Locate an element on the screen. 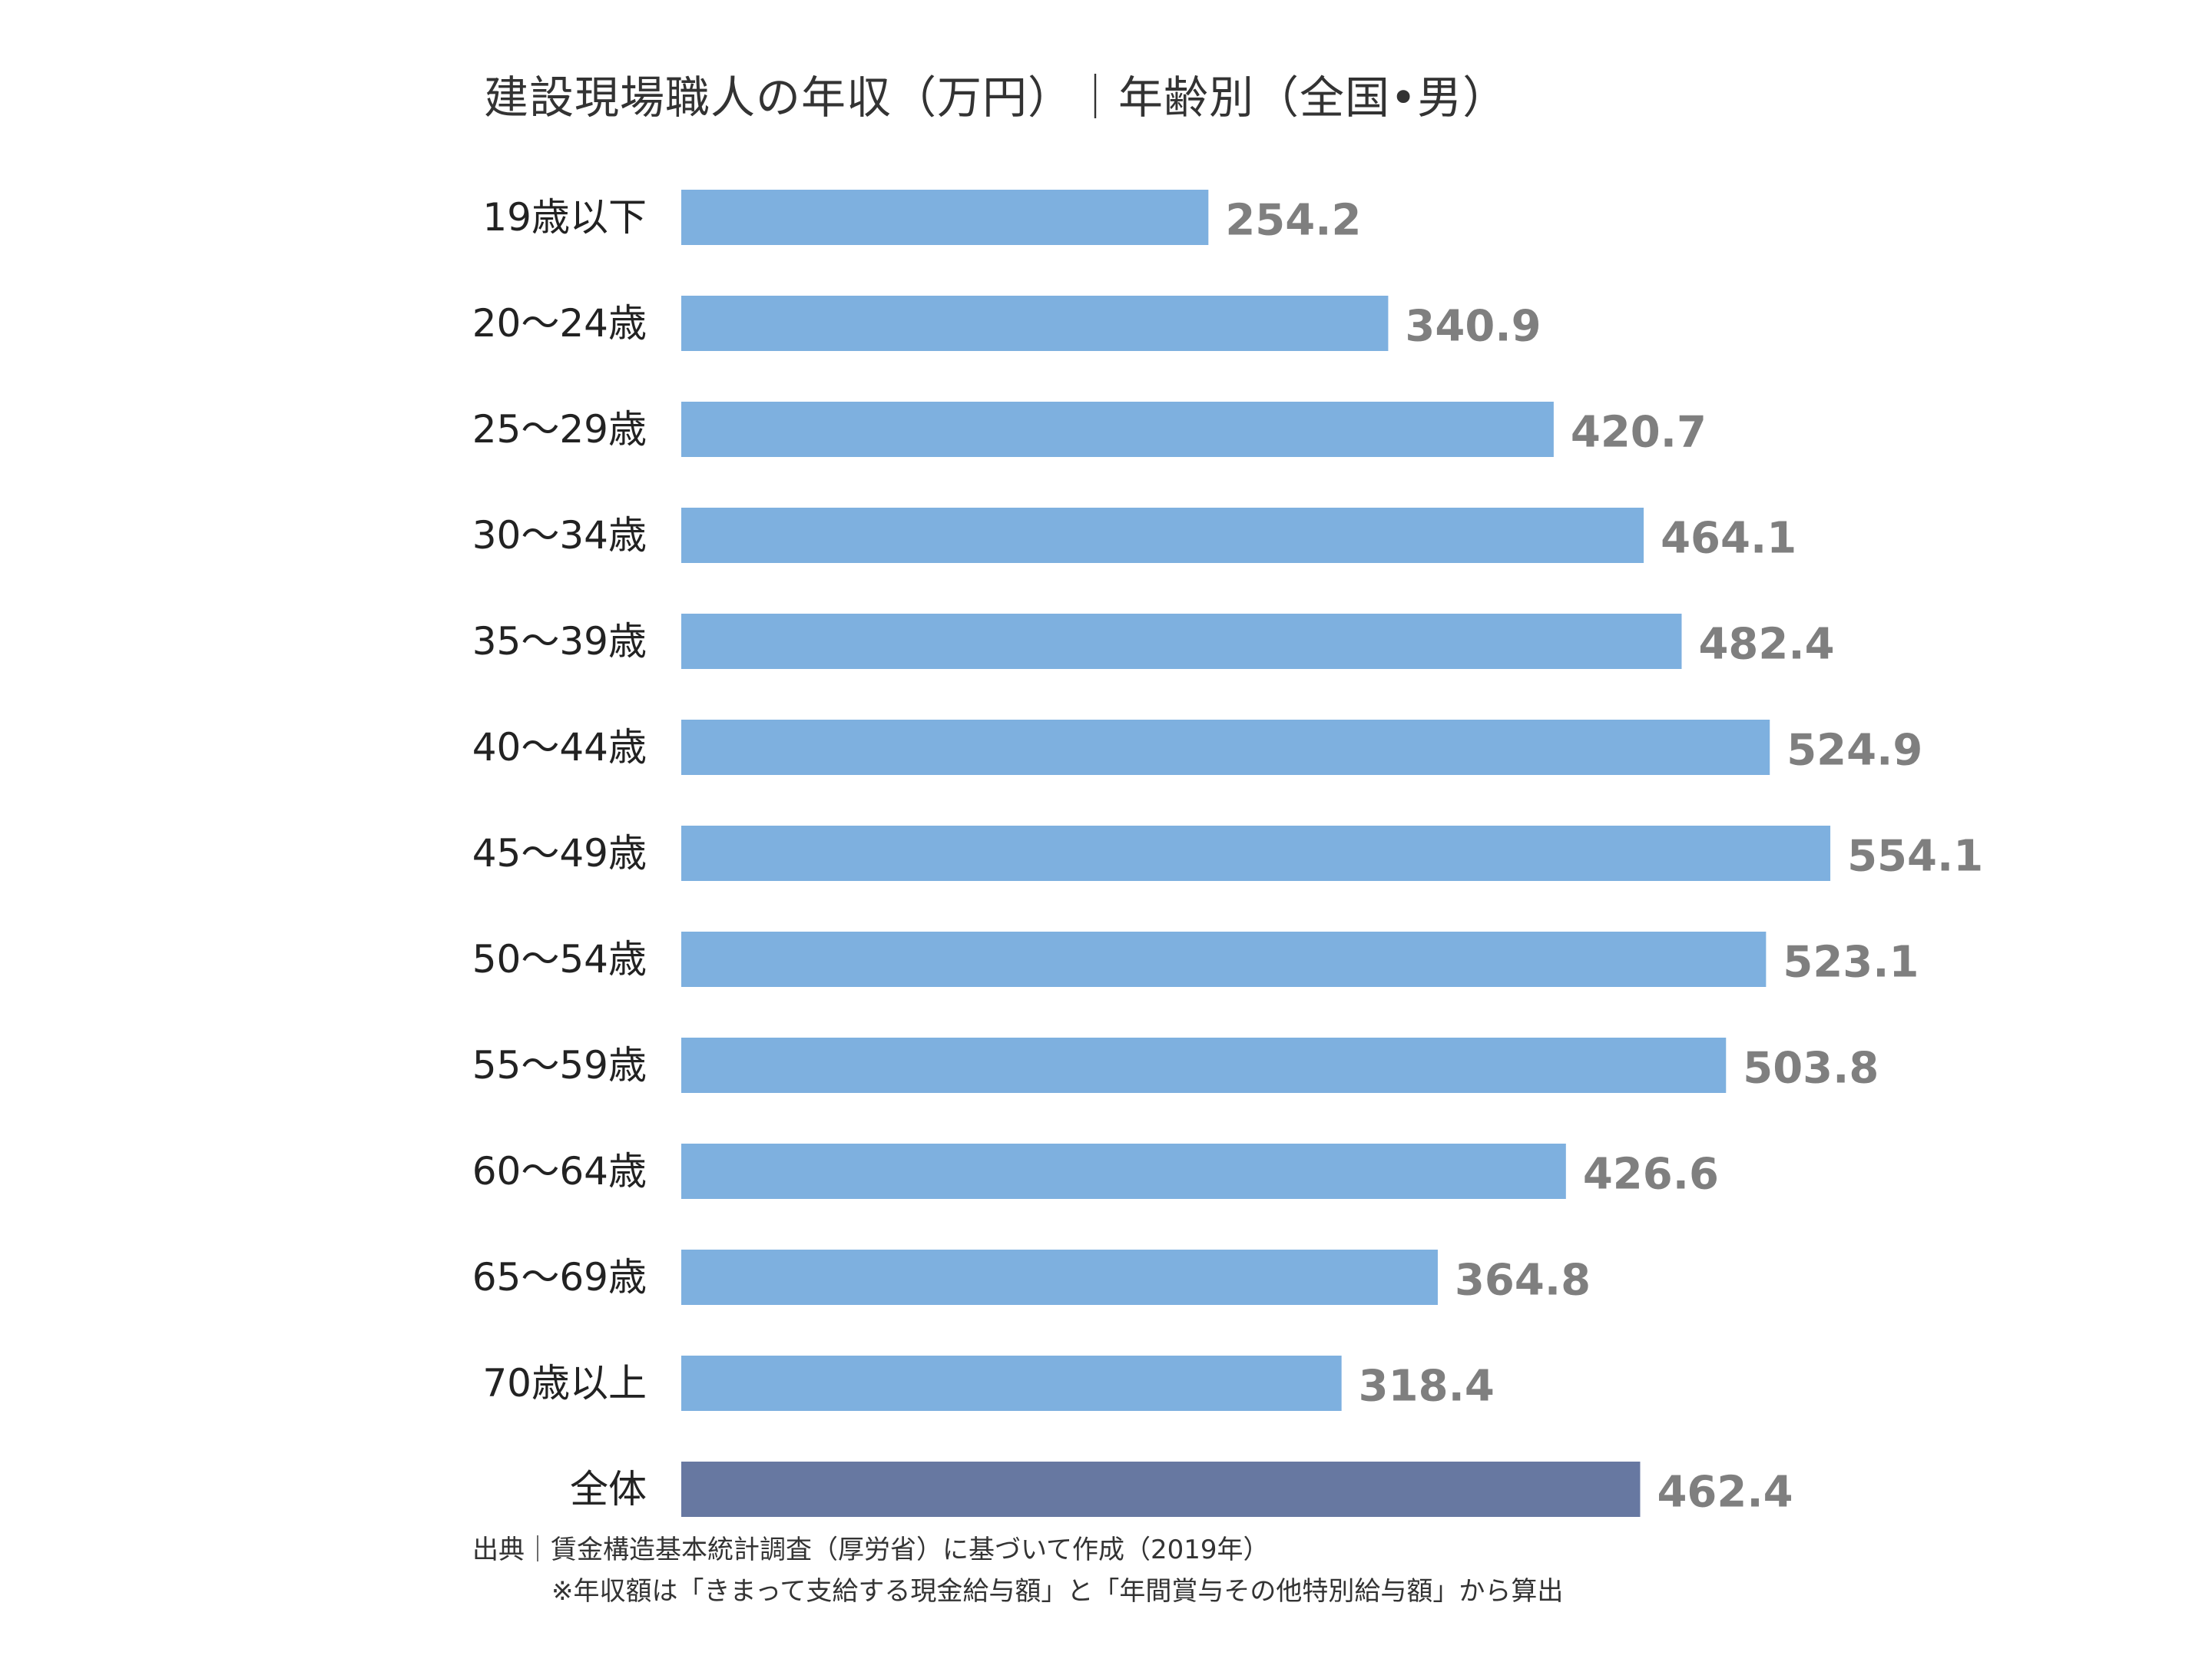 The width and height of the screenshot is (2212, 1659). category-label: 50～54歳 is located at coordinates (560, 959).